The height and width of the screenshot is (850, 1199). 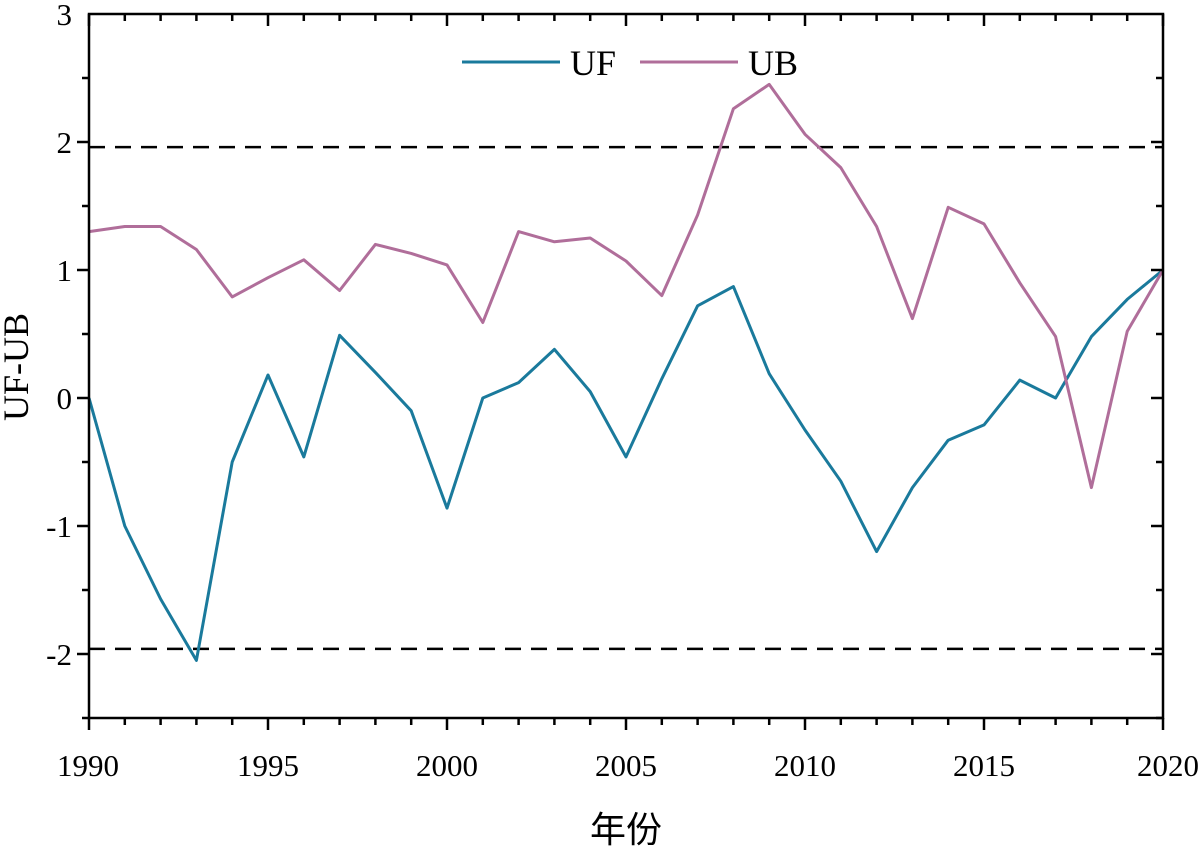 I want to click on x-tick-label: 2020, so click(x=1168, y=765).